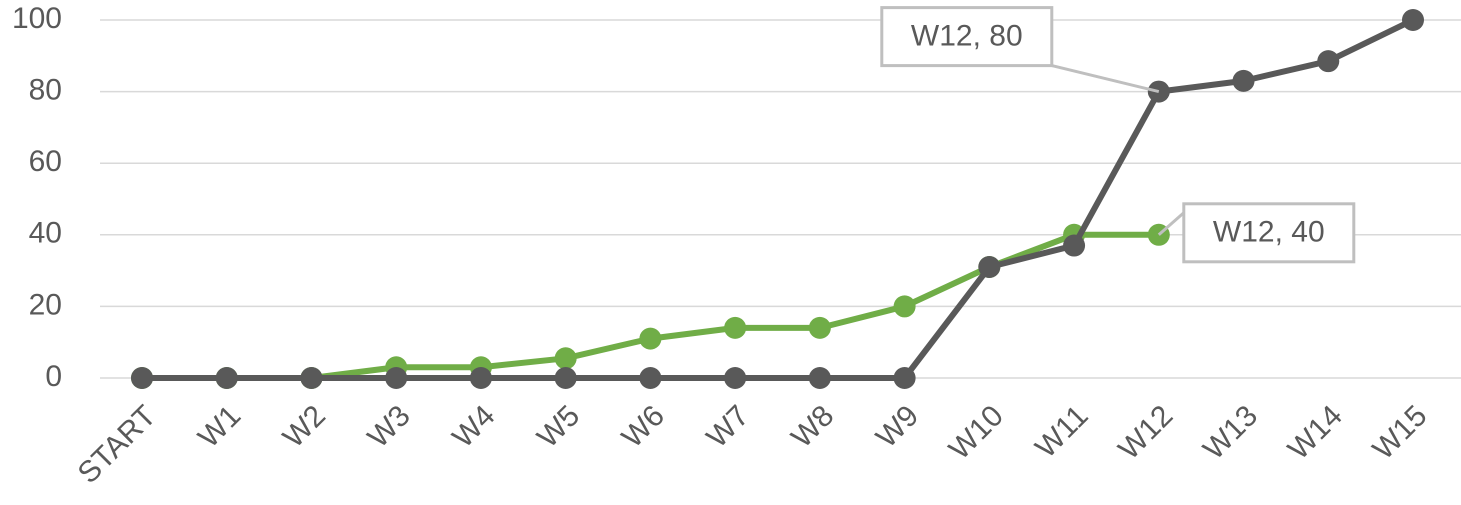 This screenshot has height=505, width=1461. What do you see at coordinates (53, 376) in the screenshot?
I see `y-tick-label: 0` at bounding box center [53, 376].